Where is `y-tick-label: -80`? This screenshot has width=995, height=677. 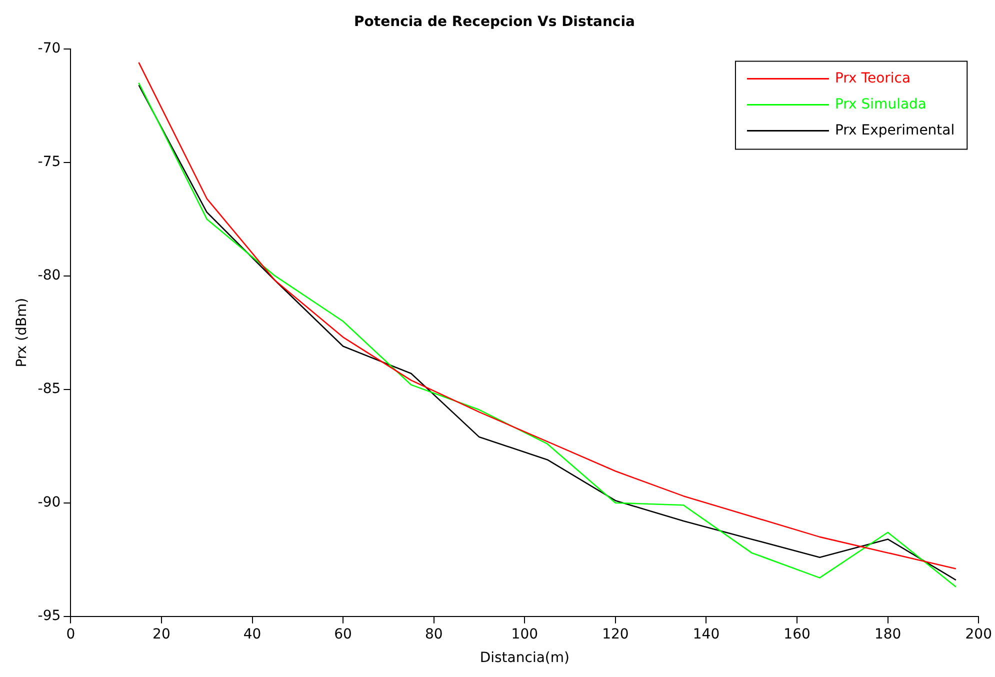
y-tick-label: -80 is located at coordinates (49, 275).